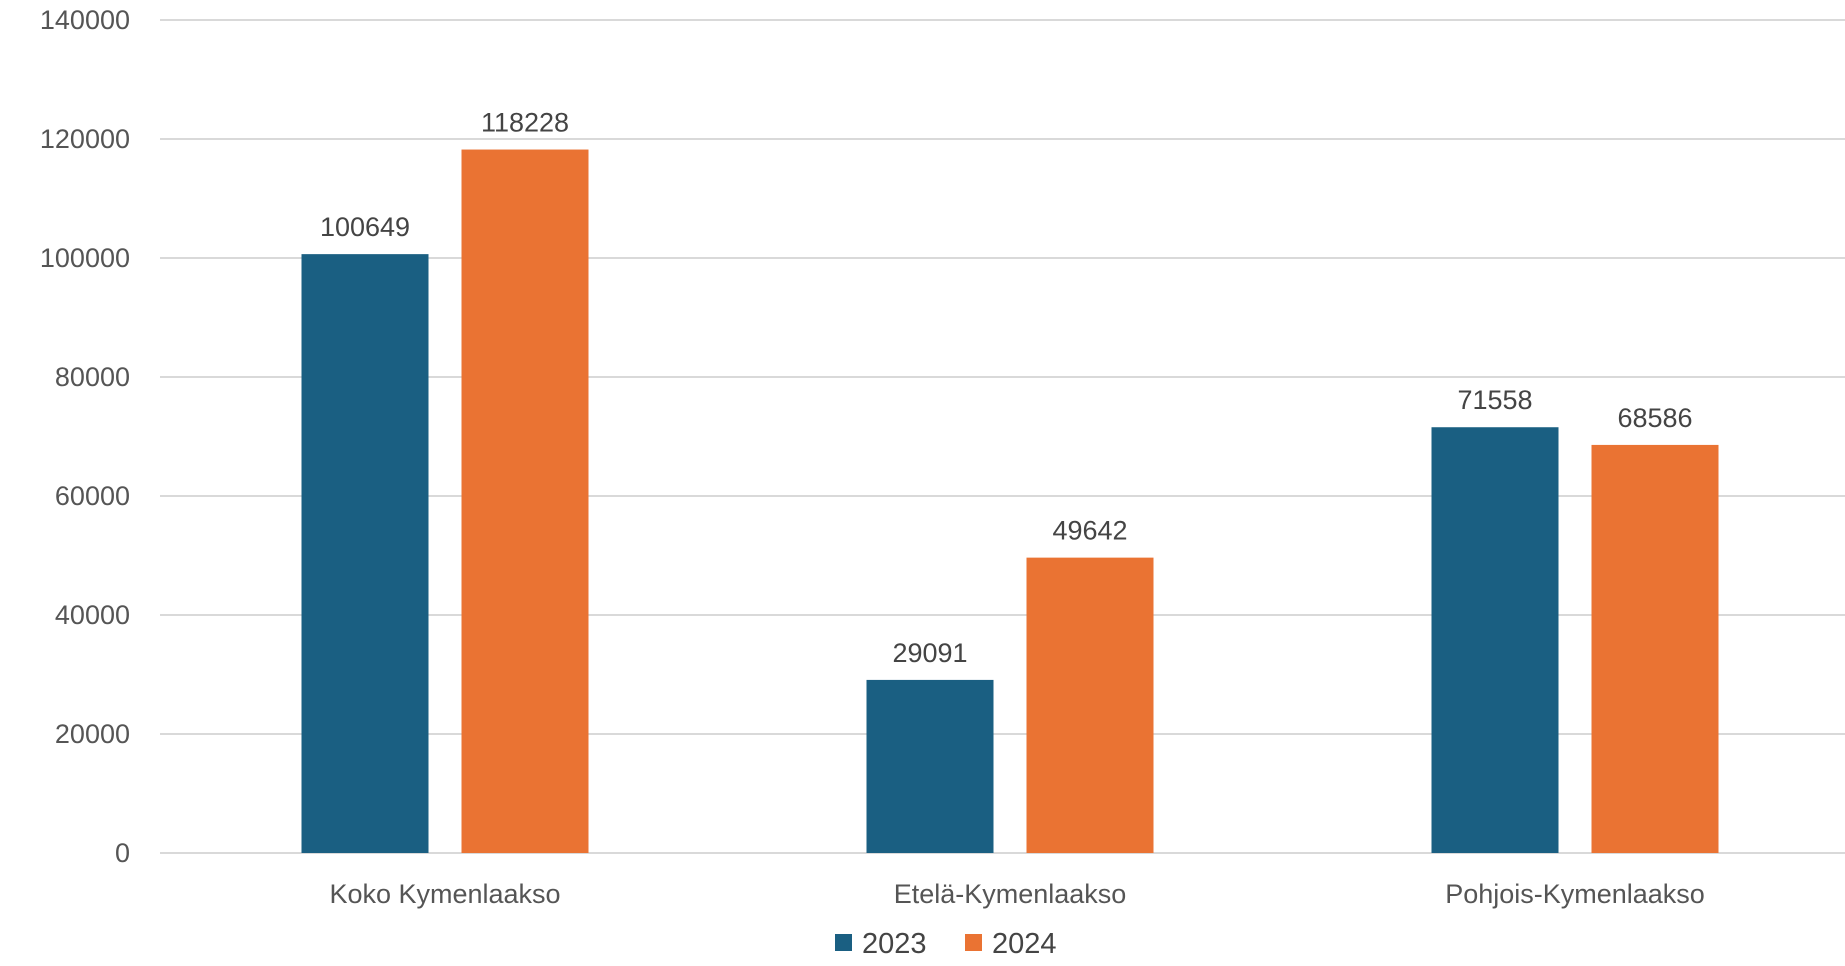 Image resolution: width=1845 pixels, height=966 pixels. I want to click on y-tick-label: 20000, so click(92, 734).